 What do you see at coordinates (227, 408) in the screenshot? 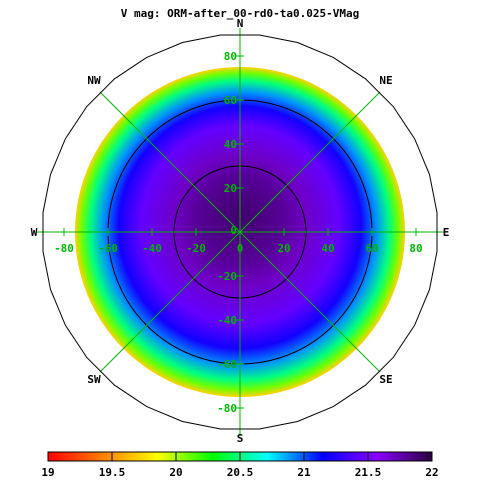
I see `y-tick-label: -80` at bounding box center [227, 408].